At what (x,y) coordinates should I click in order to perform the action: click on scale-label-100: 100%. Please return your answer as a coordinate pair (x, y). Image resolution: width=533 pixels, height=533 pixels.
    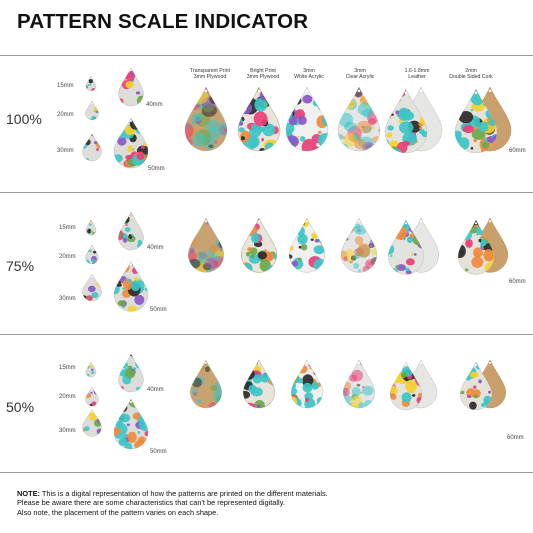
    Looking at the image, I should click on (24, 119).